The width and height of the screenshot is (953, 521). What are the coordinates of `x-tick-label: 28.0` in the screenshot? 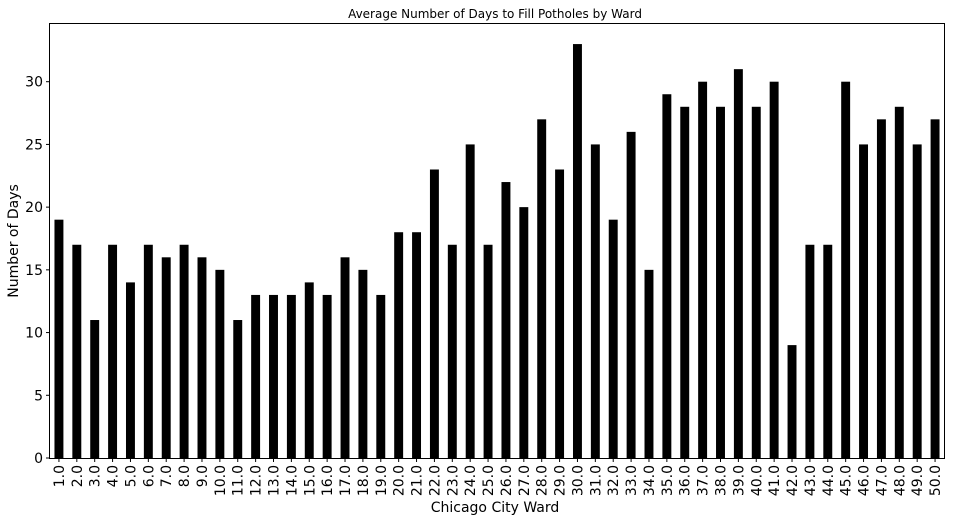 It's located at (543, 480).